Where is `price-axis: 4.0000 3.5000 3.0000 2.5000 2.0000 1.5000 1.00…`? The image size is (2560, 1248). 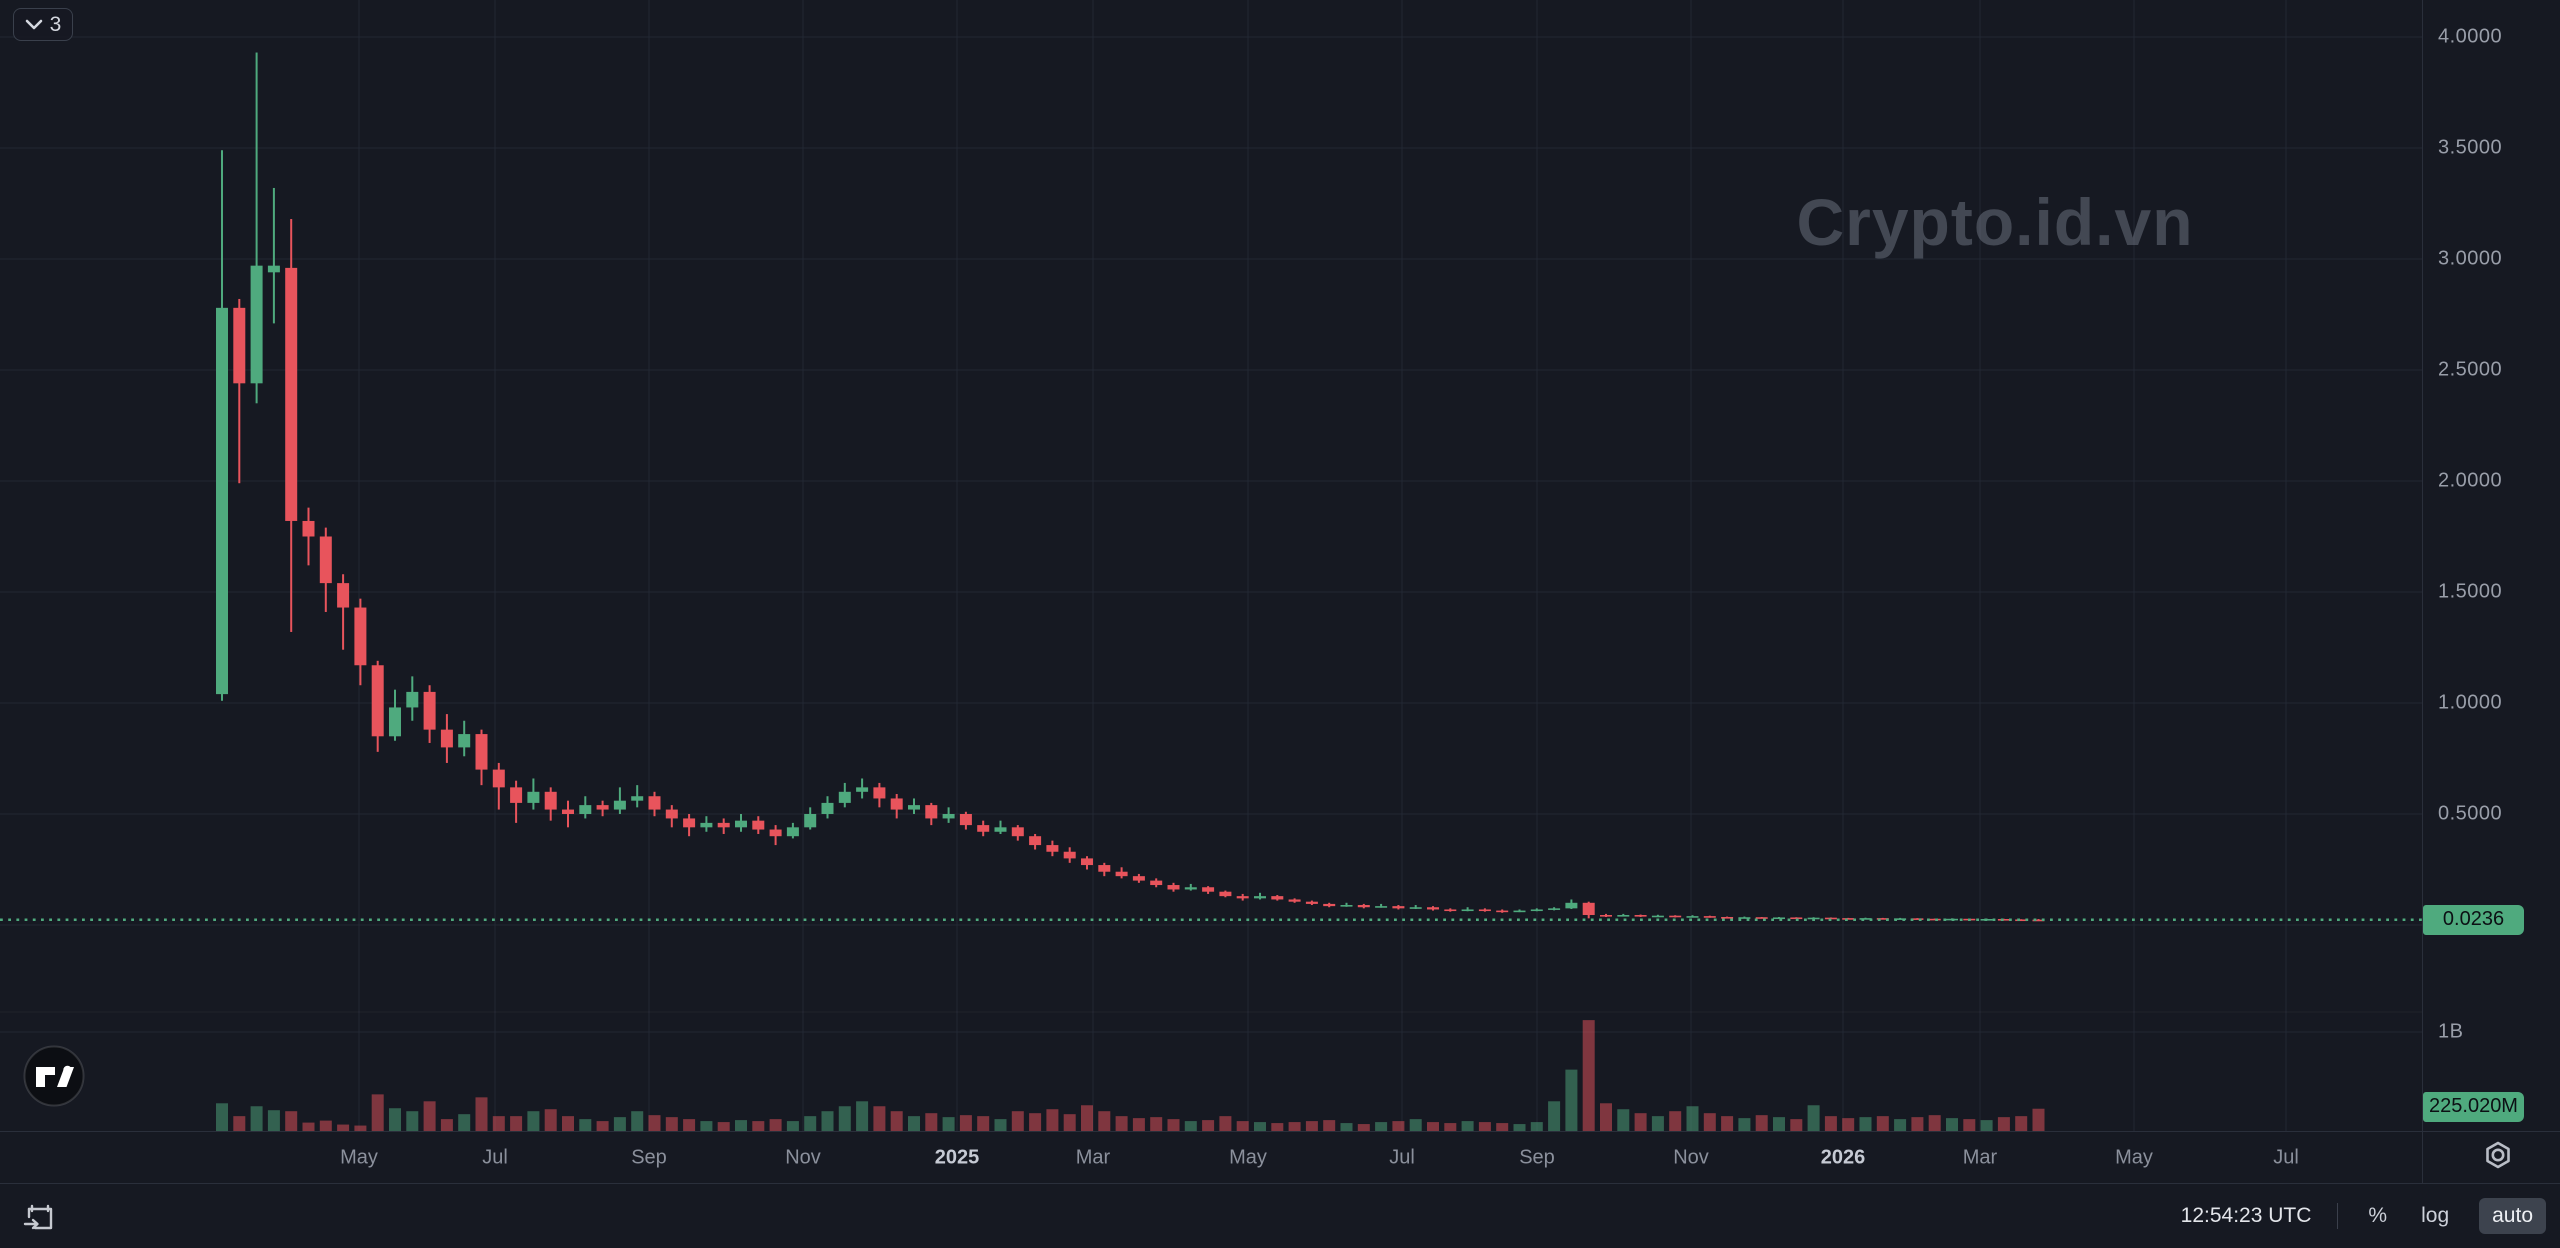 price-axis: 4.0000 3.5000 3.0000 2.5000 2.0000 1.5000 1.00… is located at coordinates (2491, 565).